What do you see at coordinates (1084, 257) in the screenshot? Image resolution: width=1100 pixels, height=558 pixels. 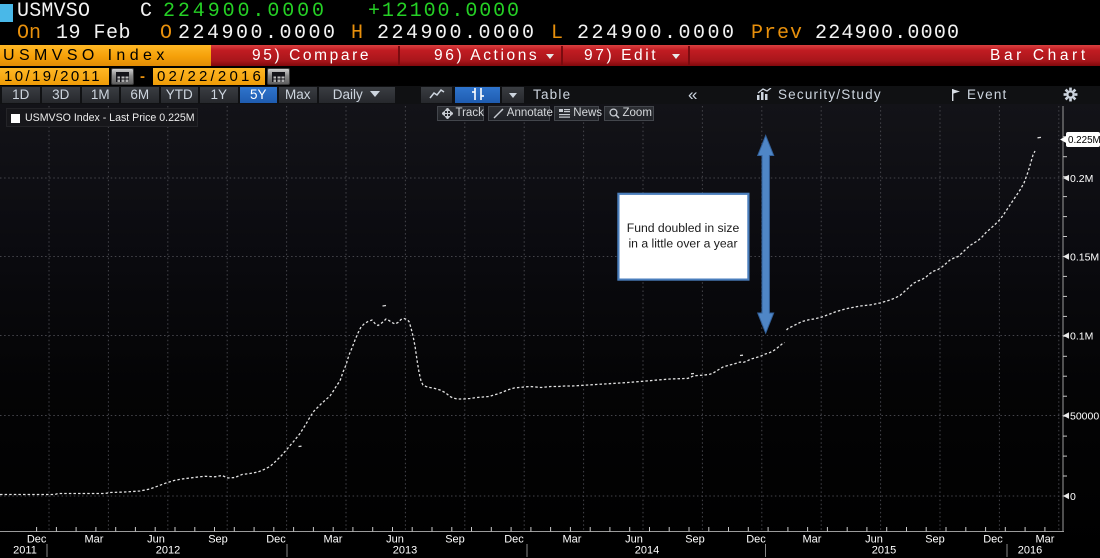 I see `svg-text: 0.15M` at bounding box center [1084, 257].